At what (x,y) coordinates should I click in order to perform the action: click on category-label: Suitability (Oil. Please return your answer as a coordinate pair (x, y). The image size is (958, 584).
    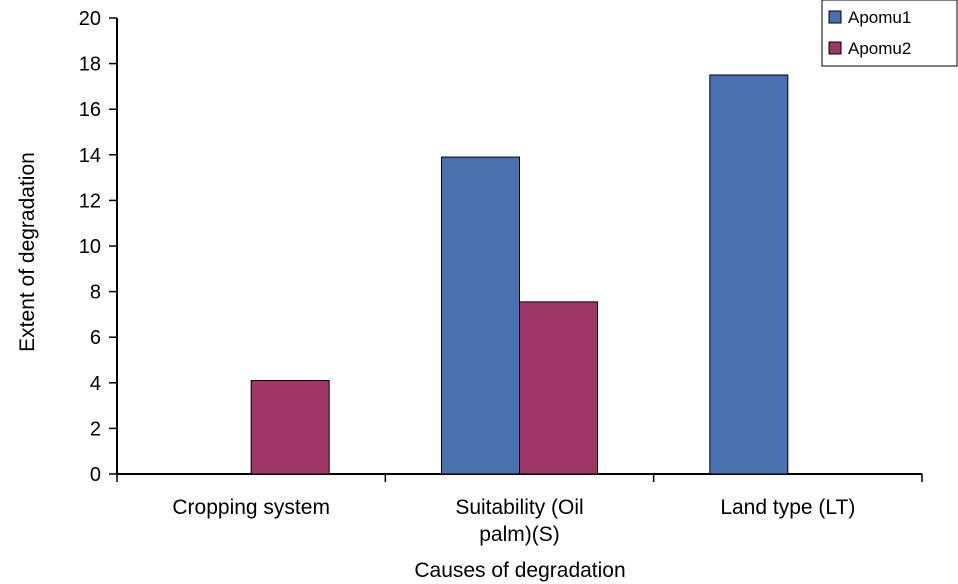
    Looking at the image, I should click on (519, 507).